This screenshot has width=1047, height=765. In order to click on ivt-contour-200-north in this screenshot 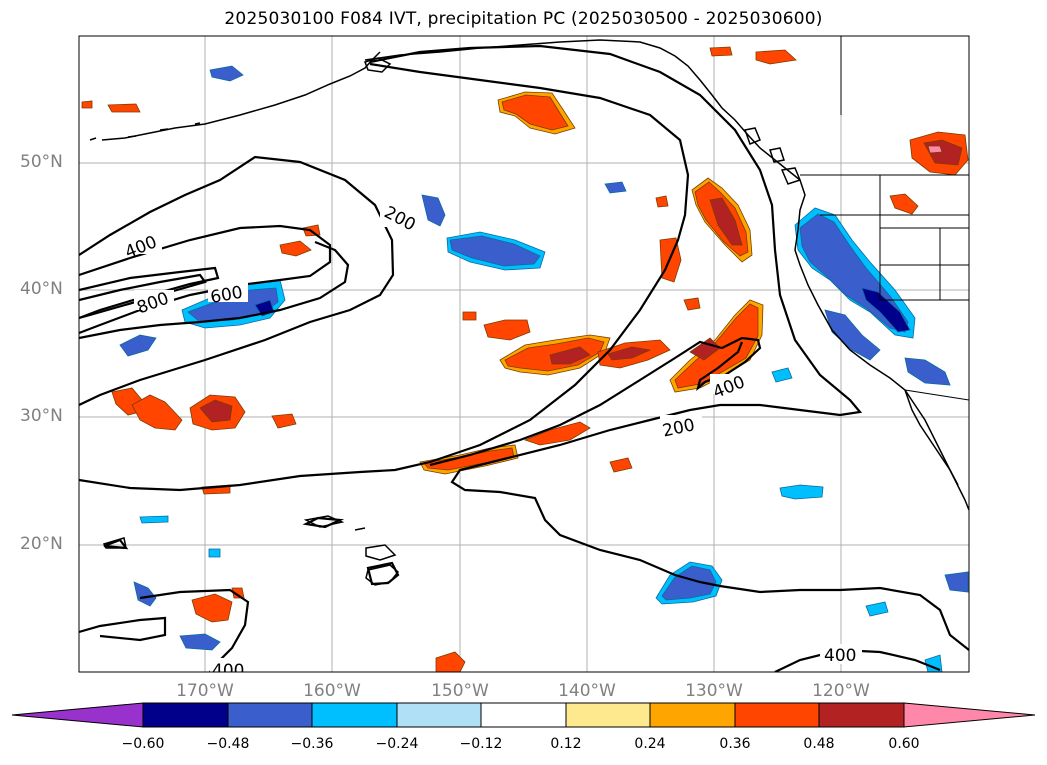, I will do `click(237, 280)`.